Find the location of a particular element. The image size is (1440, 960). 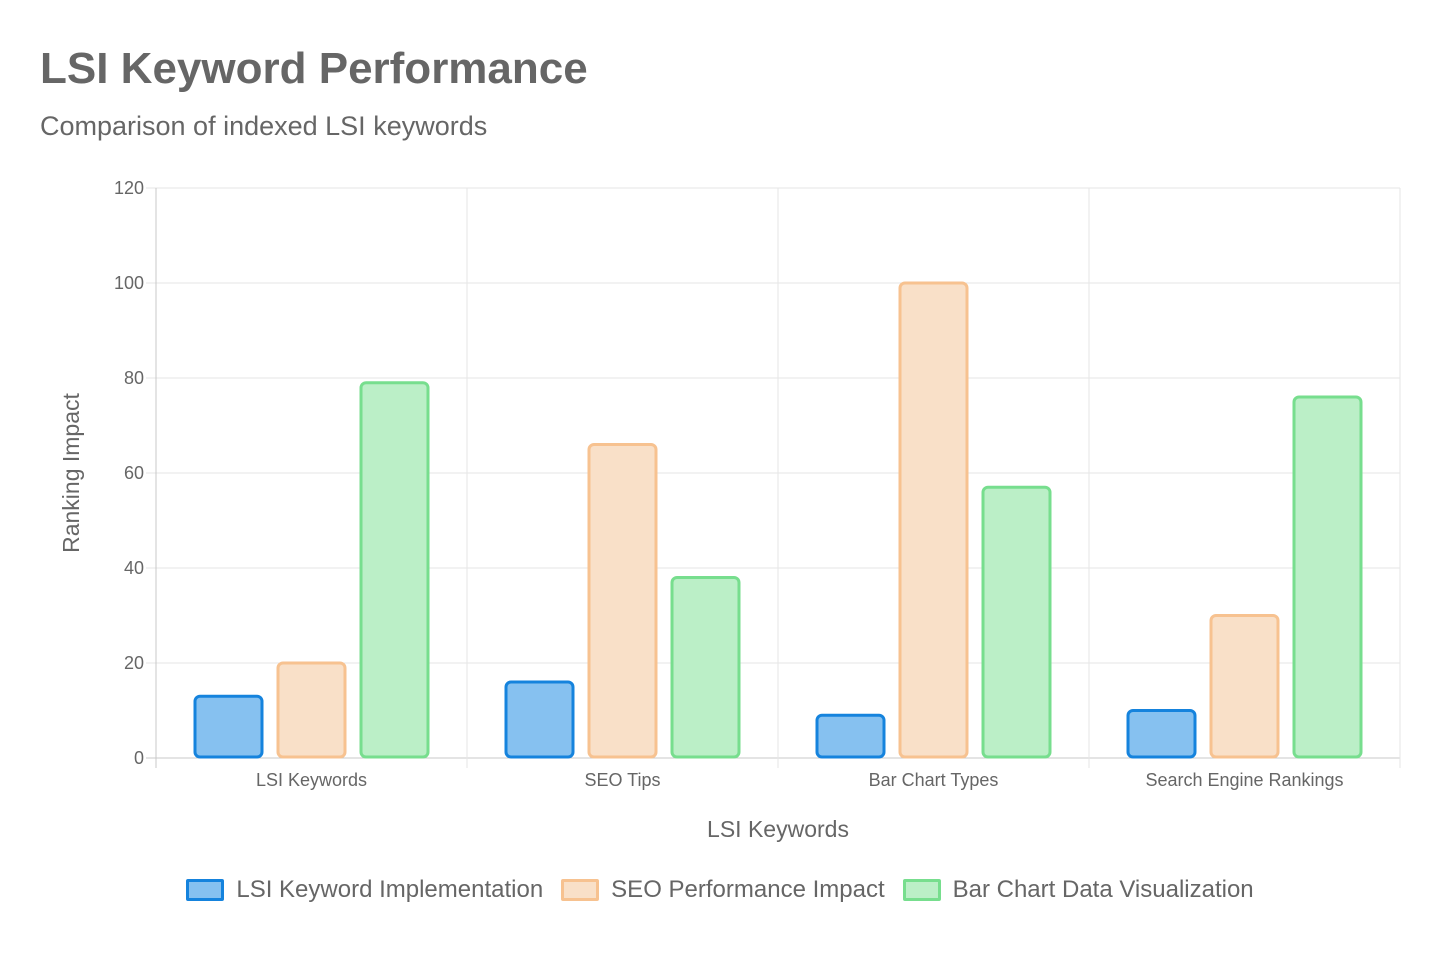

x-tick-label: Search Engine Rankings is located at coordinates (1244, 780).